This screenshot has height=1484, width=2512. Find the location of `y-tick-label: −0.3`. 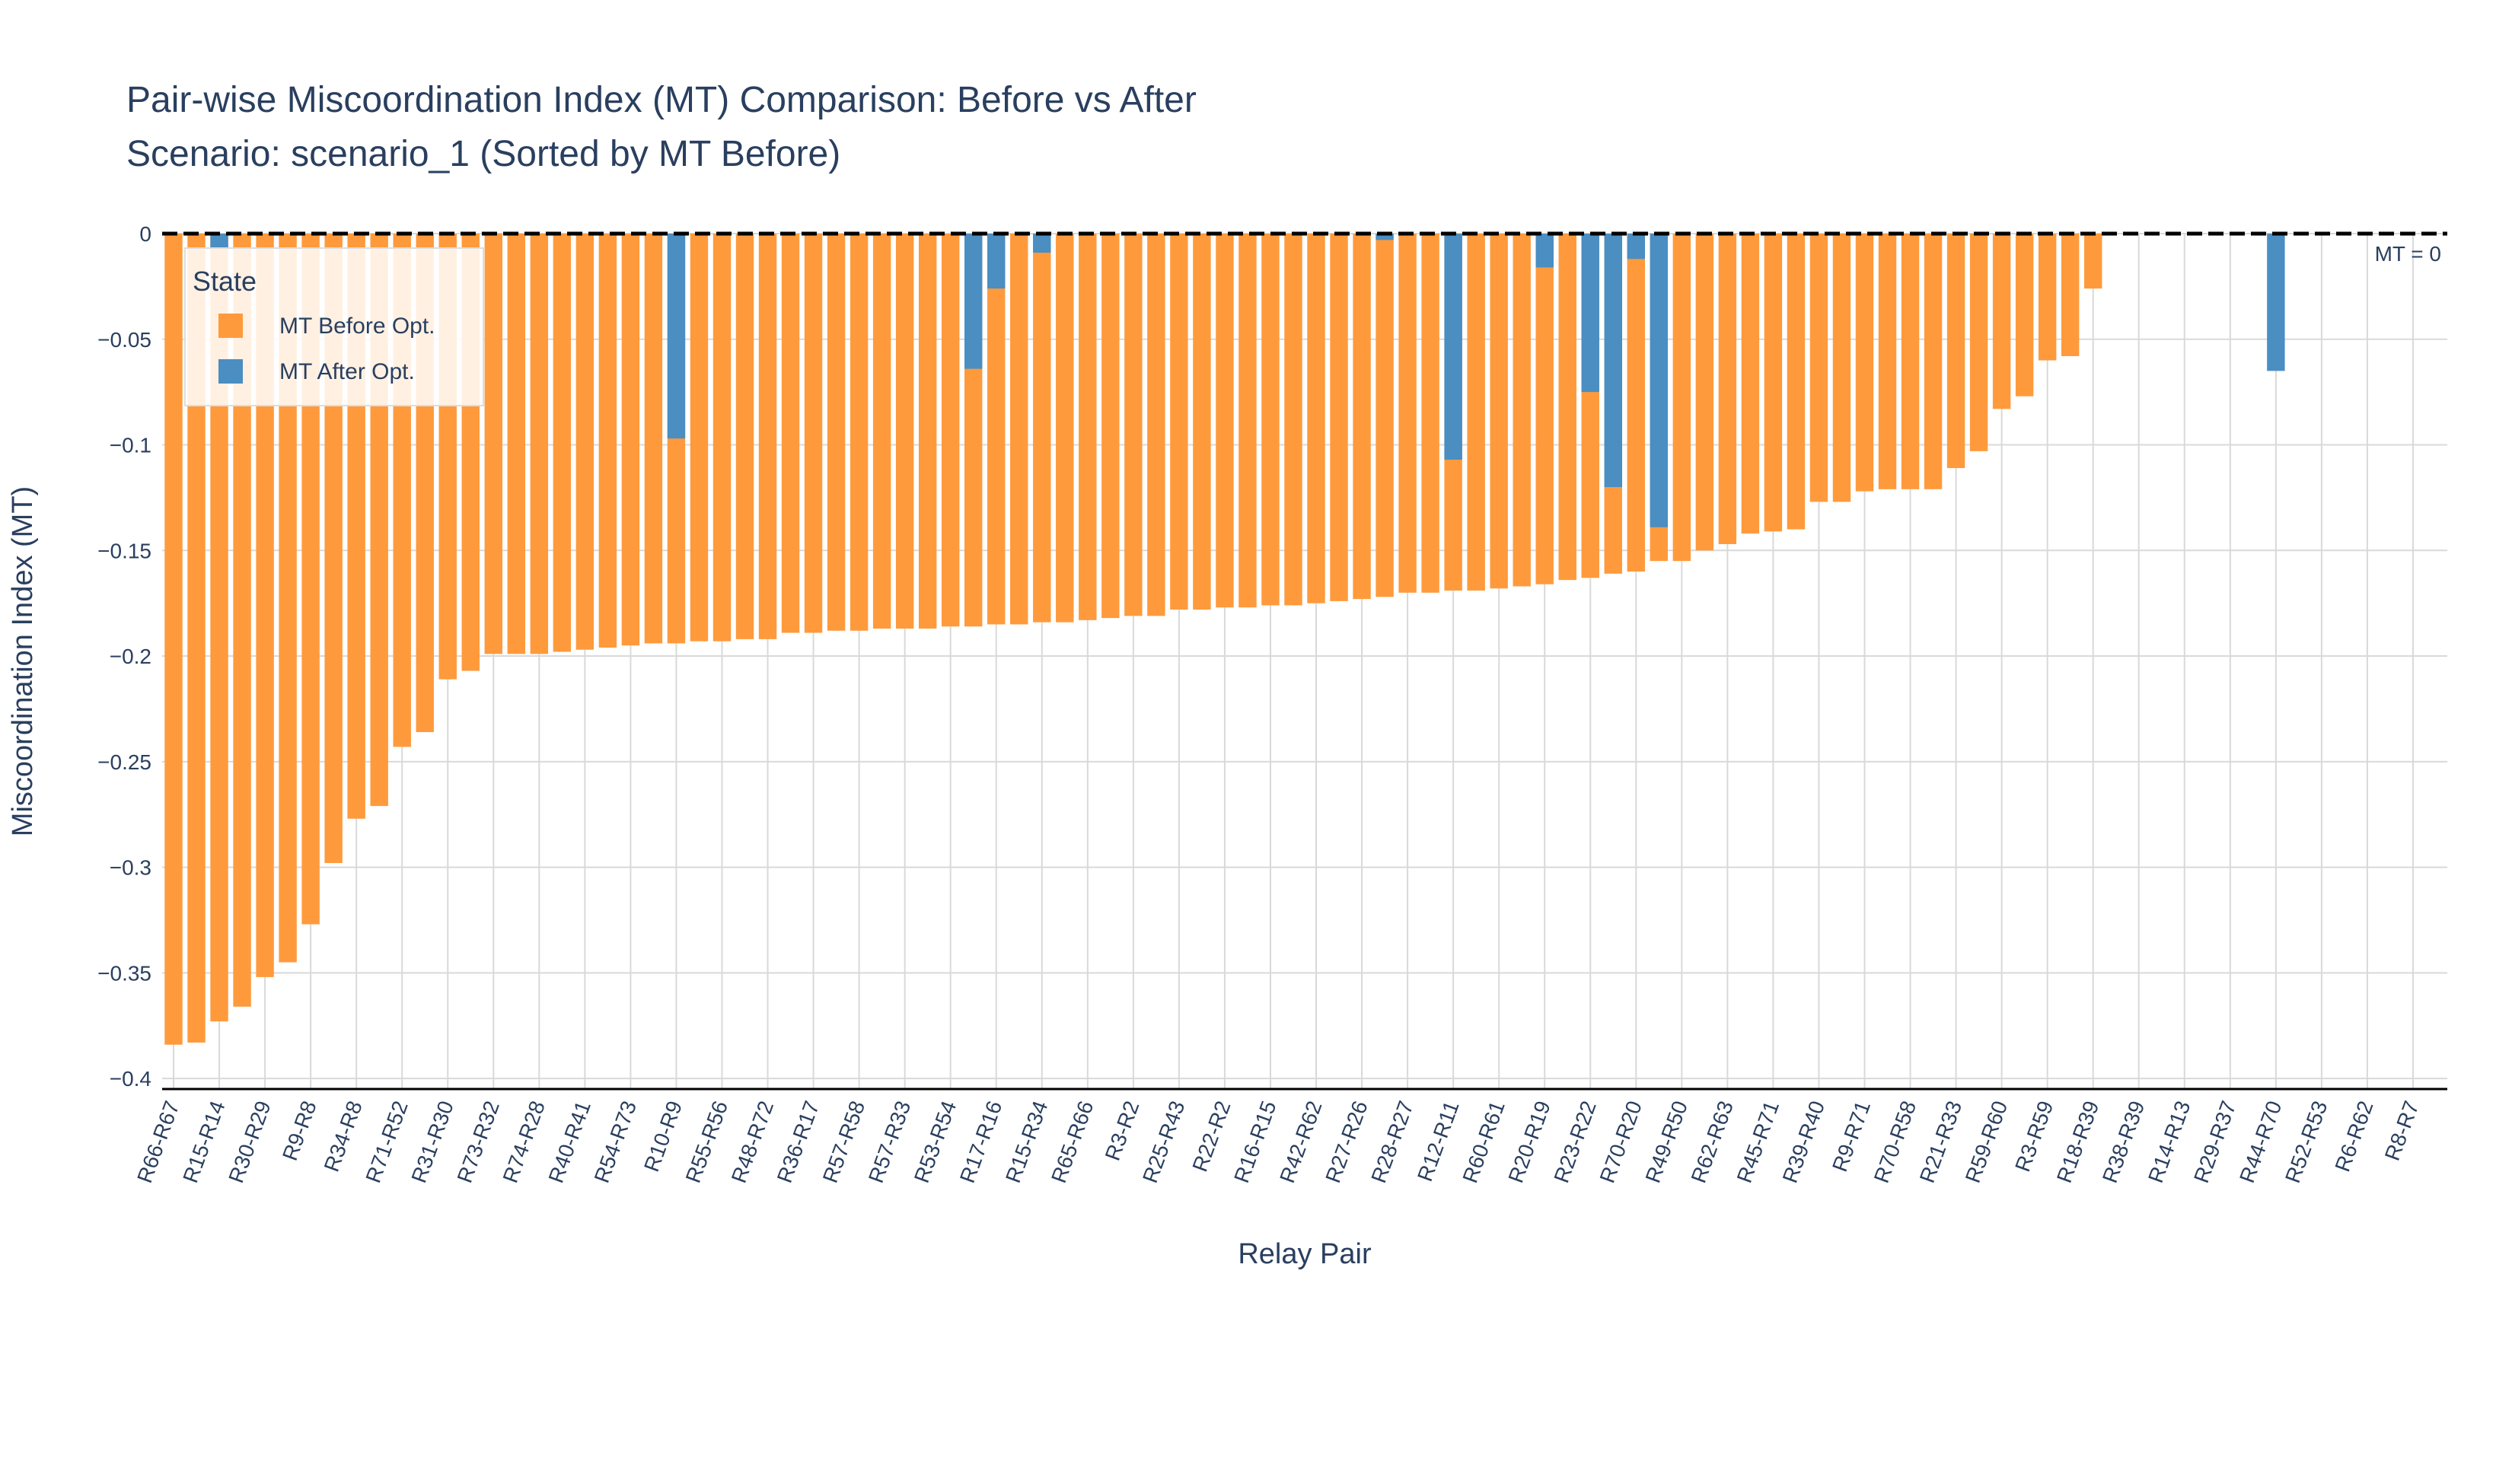

y-tick-label: −0.3 is located at coordinates (130, 868).